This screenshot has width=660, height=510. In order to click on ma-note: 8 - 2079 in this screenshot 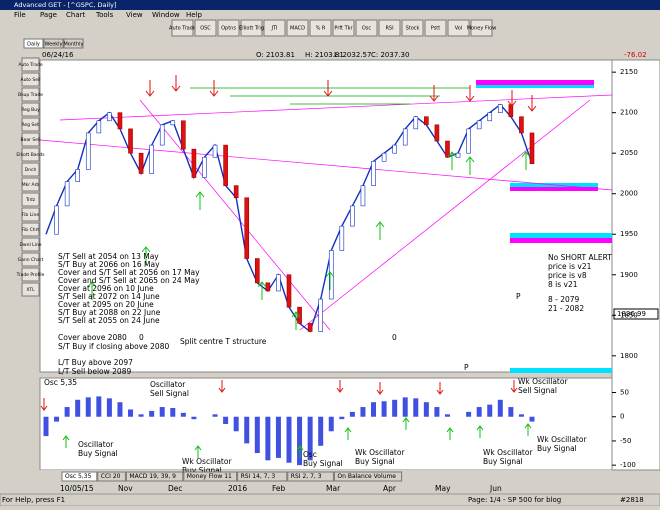, I will do `click(564, 299)`.